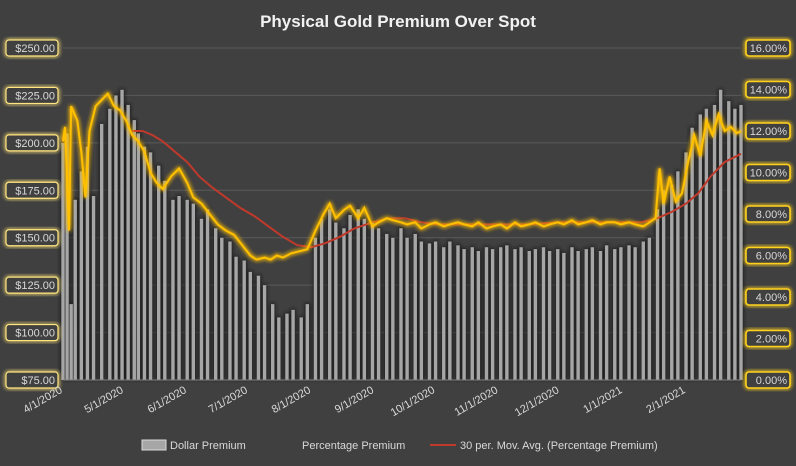  I want to click on y-right-tick-label: 10.00%, so click(769, 174).